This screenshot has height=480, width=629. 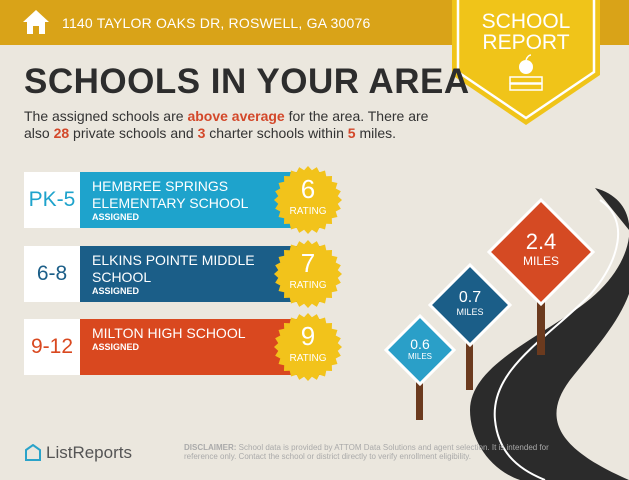 I want to click on rating-value: 6, so click(x=308, y=189).